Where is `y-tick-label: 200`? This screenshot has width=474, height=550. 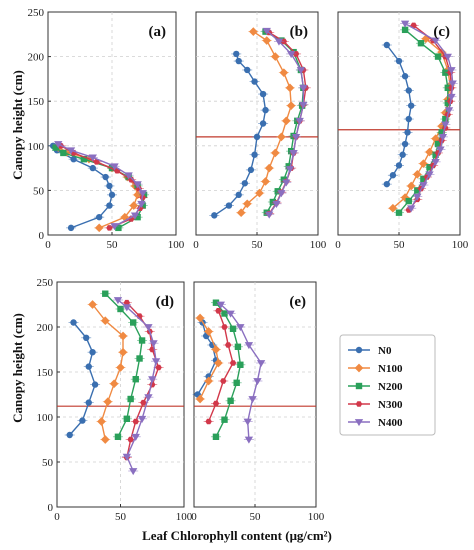 y-tick-label: 200 is located at coordinates (36, 58).